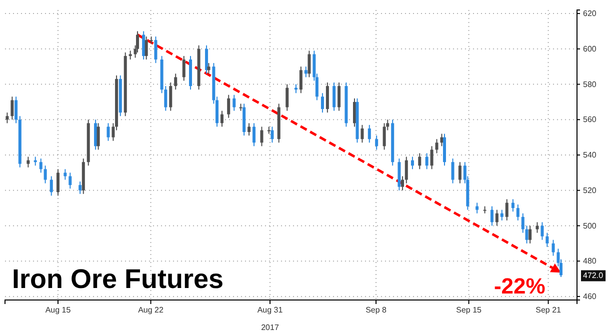 The image size is (614, 335). What do you see at coordinates (151, 310) in the screenshot?
I see `x-tick-label: Aug 22` at bounding box center [151, 310].